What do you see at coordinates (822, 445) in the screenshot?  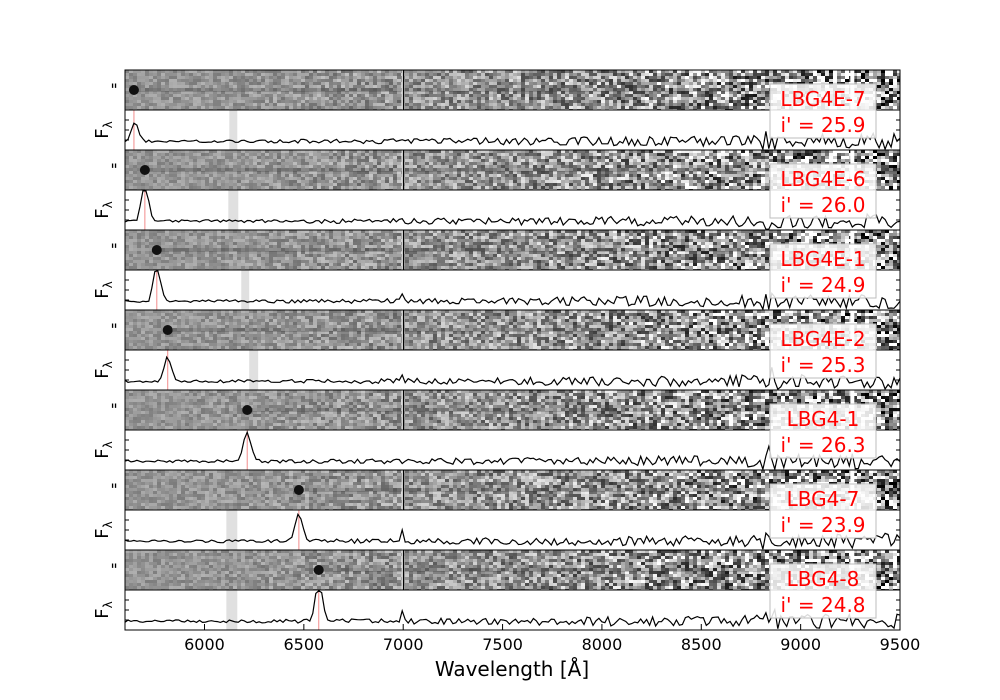 I see `object-magnitude: i' = 26.3` at bounding box center [822, 445].